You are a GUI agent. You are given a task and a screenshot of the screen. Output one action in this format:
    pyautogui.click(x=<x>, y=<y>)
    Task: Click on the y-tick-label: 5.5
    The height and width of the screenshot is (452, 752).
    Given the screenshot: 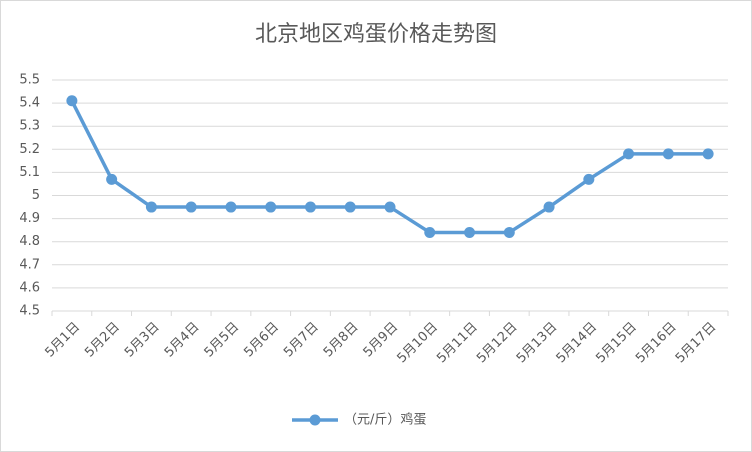 What is the action you would take?
    pyautogui.click(x=29, y=80)
    